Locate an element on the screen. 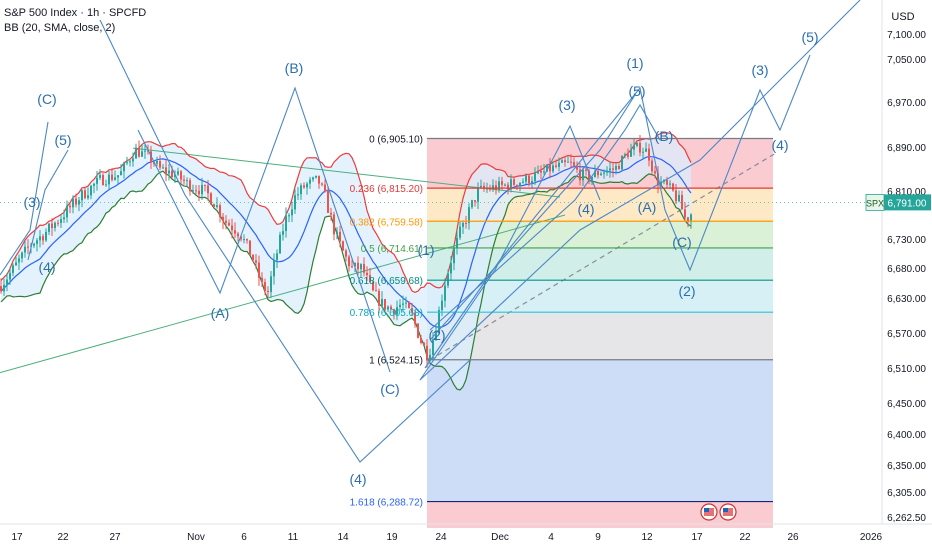 The width and height of the screenshot is (932, 550). price-tag-value: 6,791.00 is located at coordinates (907, 203).